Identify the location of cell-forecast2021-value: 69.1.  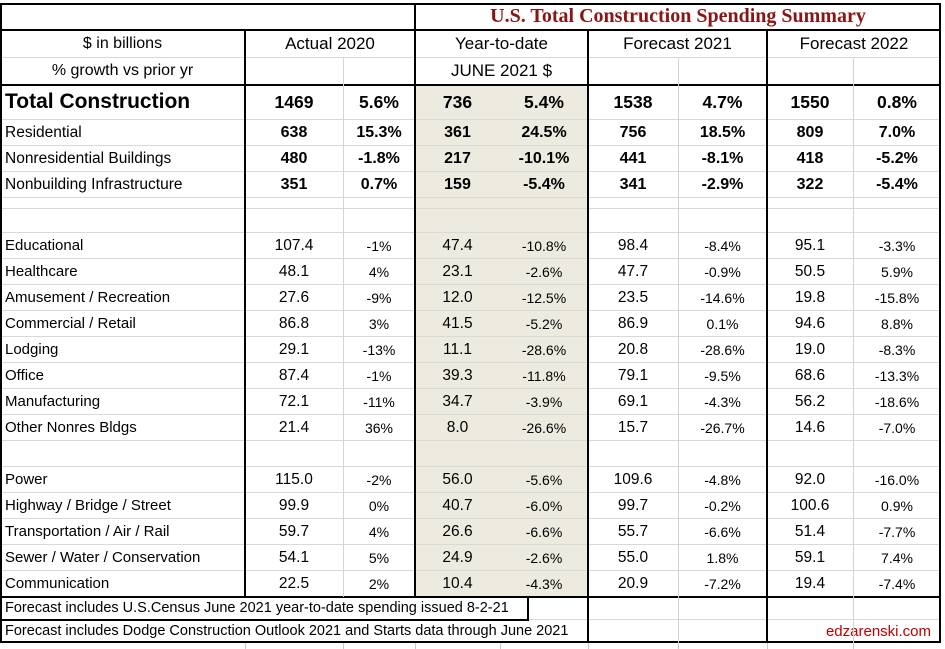
(633, 401).